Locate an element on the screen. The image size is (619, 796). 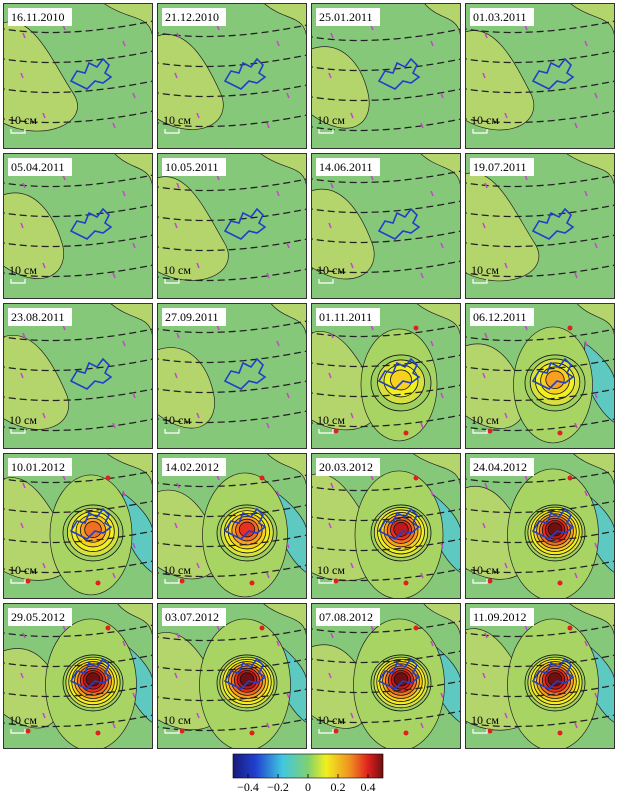
map-panel: 29.05.2012 10 см is located at coordinates (78, 676).